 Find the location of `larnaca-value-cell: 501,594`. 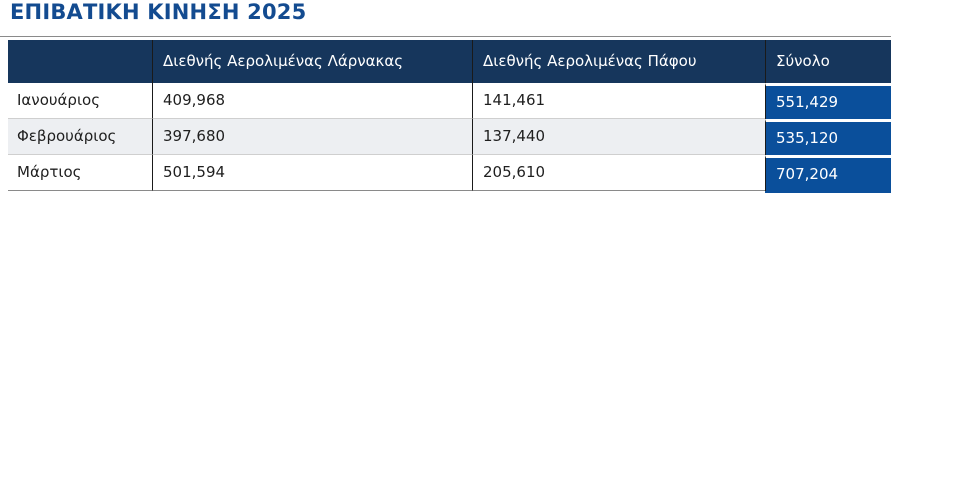

larnaca-value-cell: 501,594 is located at coordinates (312, 173).